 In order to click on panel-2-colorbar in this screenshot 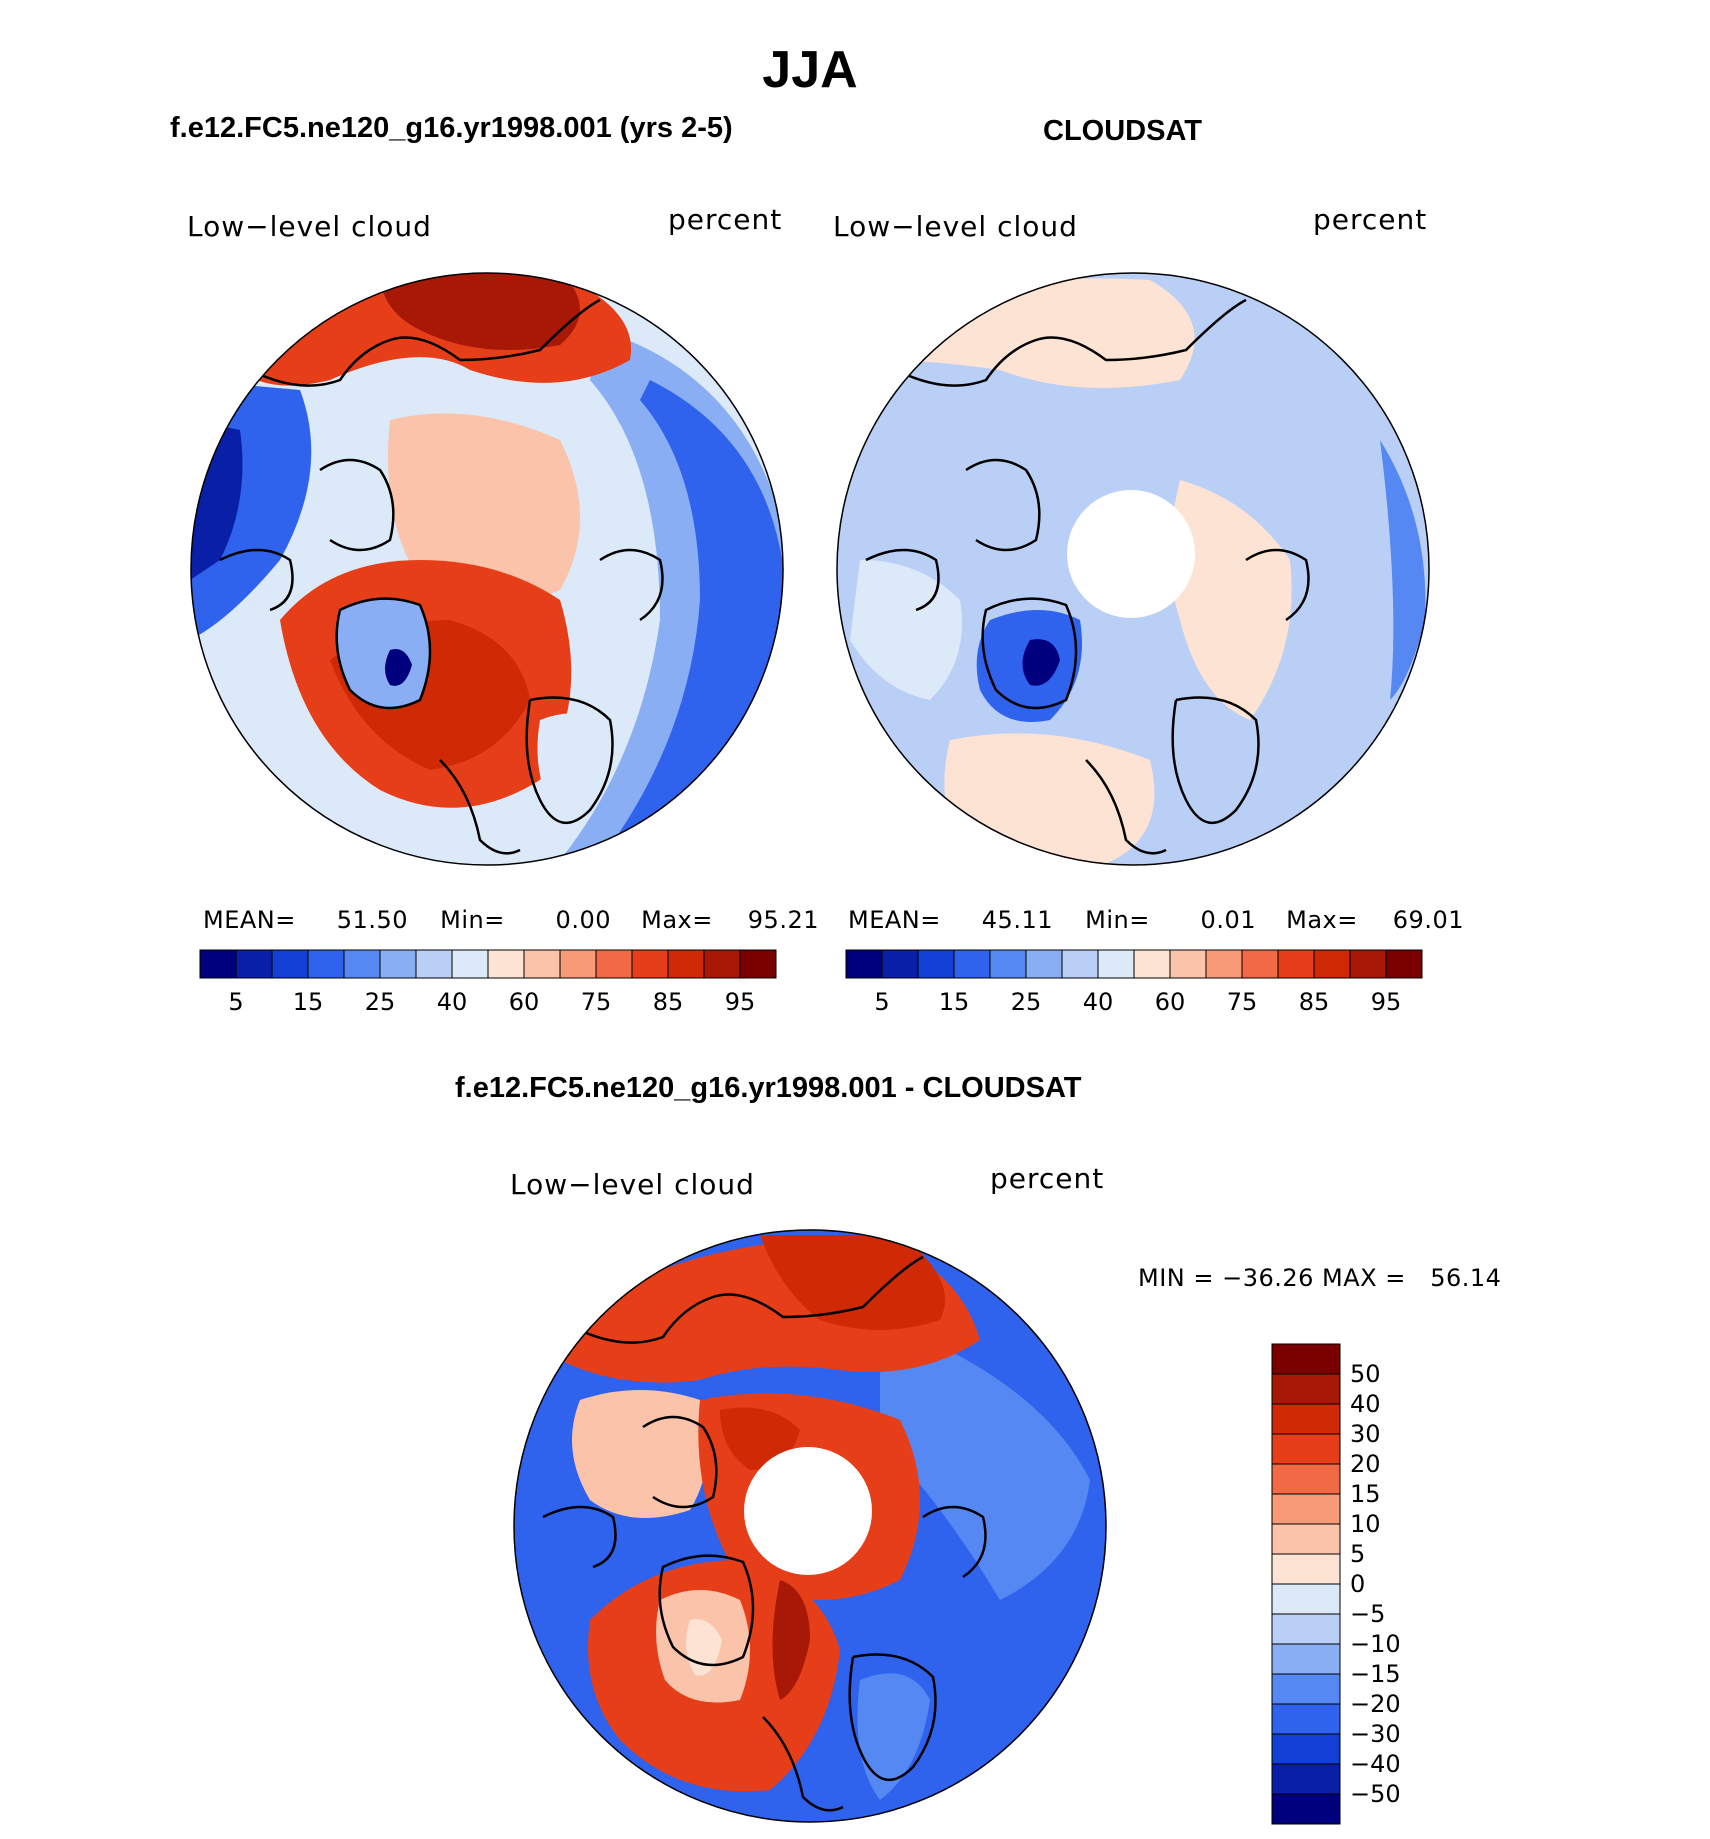, I will do `click(1134, 964)`.